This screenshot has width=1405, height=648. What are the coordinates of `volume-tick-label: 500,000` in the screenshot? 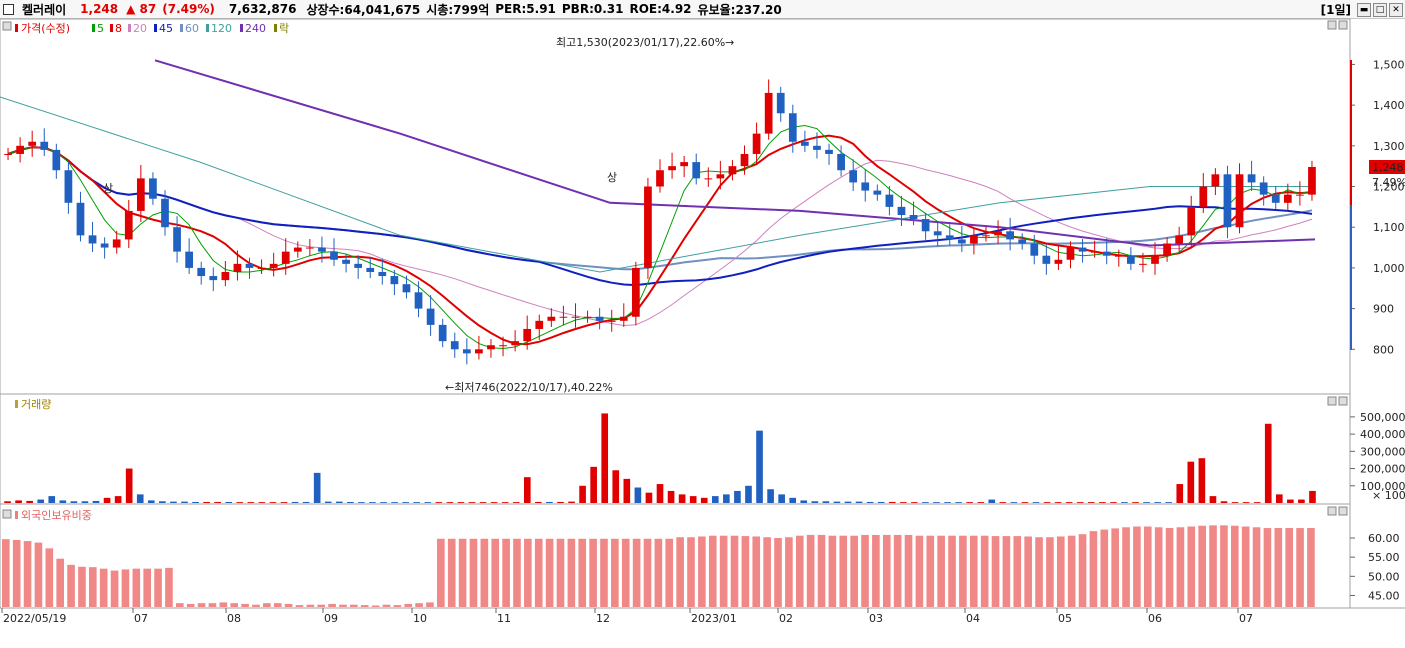 It's located at (1382, 417).